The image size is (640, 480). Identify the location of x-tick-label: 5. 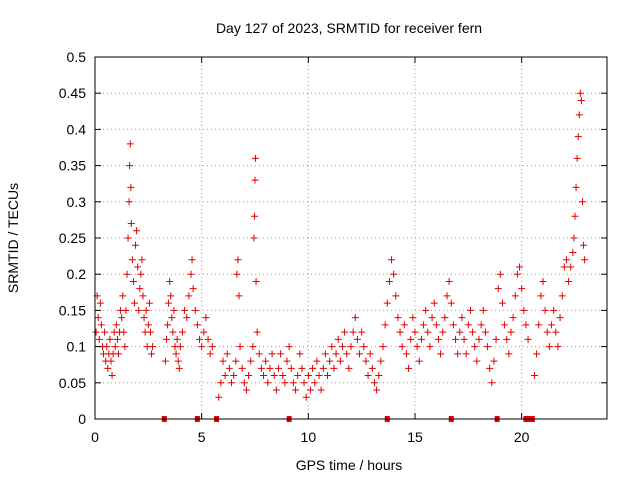
(202, 437).